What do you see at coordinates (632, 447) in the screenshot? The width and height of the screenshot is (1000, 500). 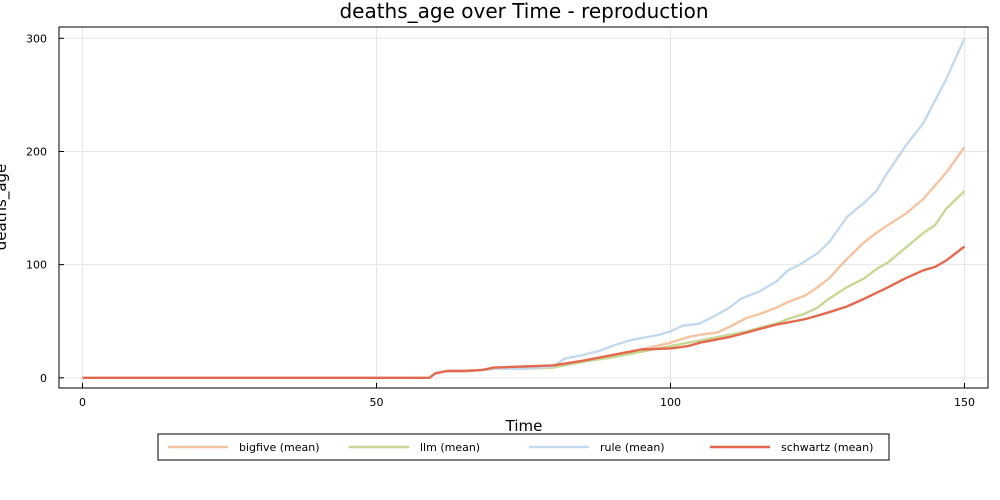 I see `legend-label: rule (mean)` at bounding box center [632, 447].